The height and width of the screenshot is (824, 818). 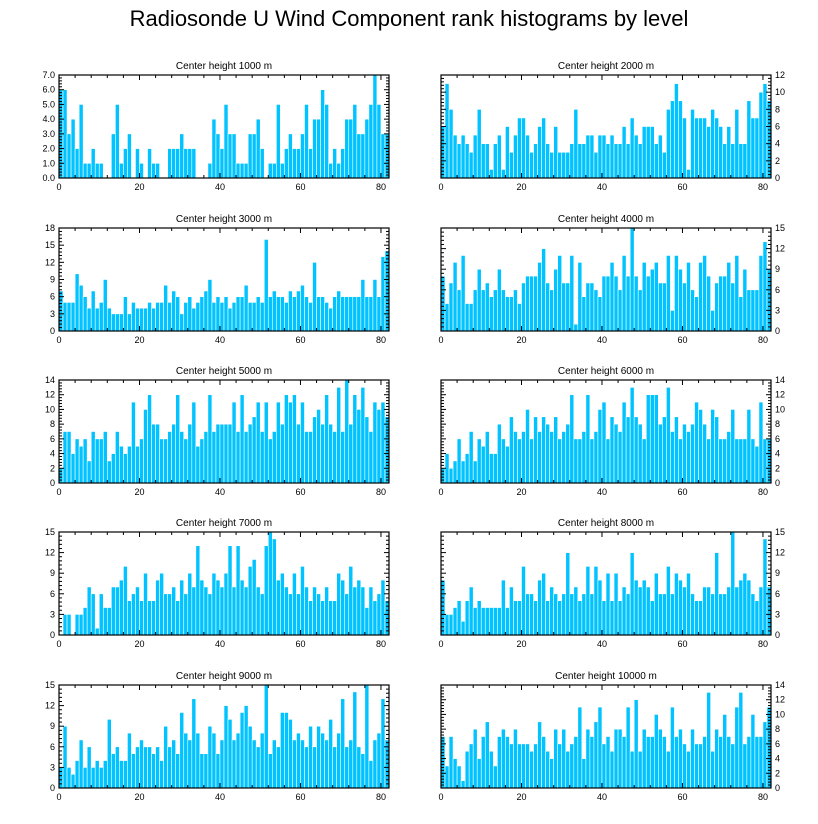 I want to click on y-tick-label: 6, so click(x=777, y=290).